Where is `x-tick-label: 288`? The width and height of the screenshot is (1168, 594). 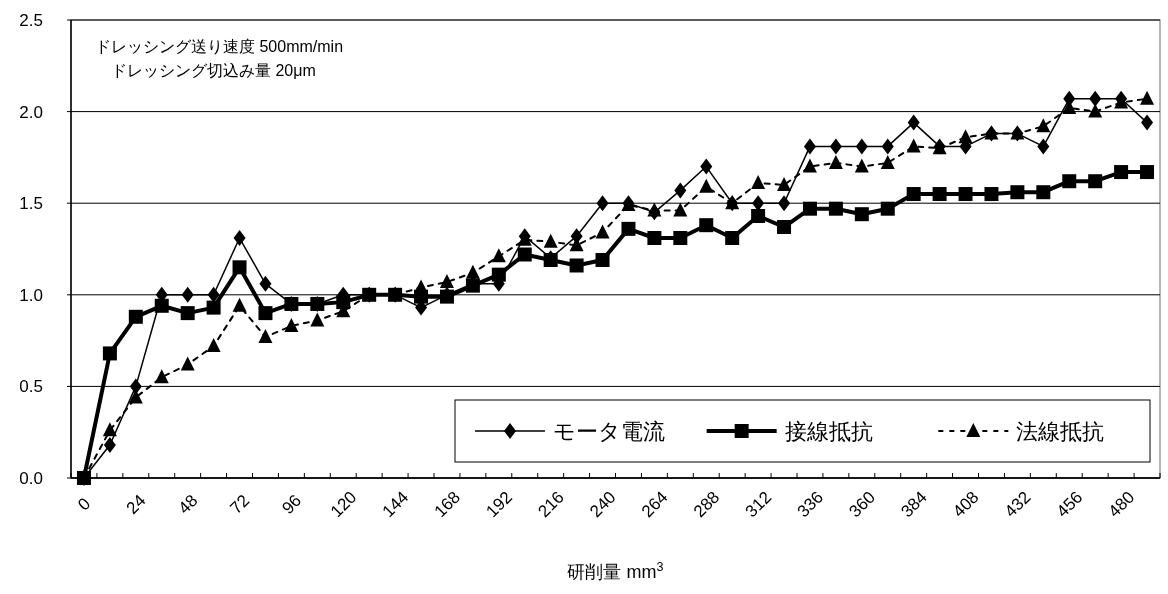 x-tick-label: 288 is located at coordinates (706, 504).